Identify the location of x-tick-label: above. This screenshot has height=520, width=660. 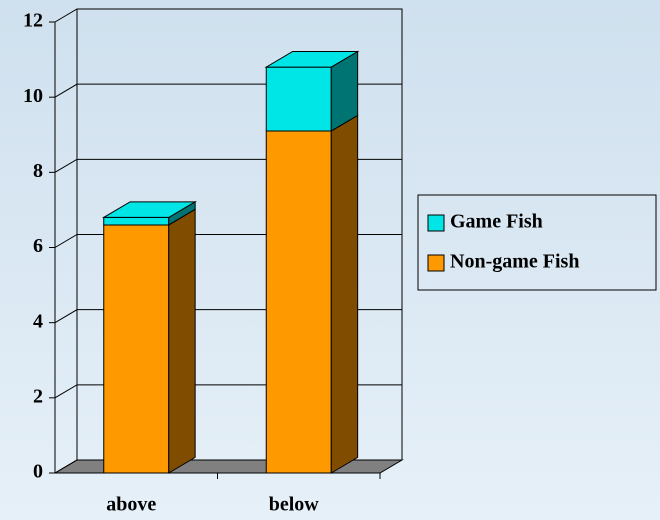
(131, 505).